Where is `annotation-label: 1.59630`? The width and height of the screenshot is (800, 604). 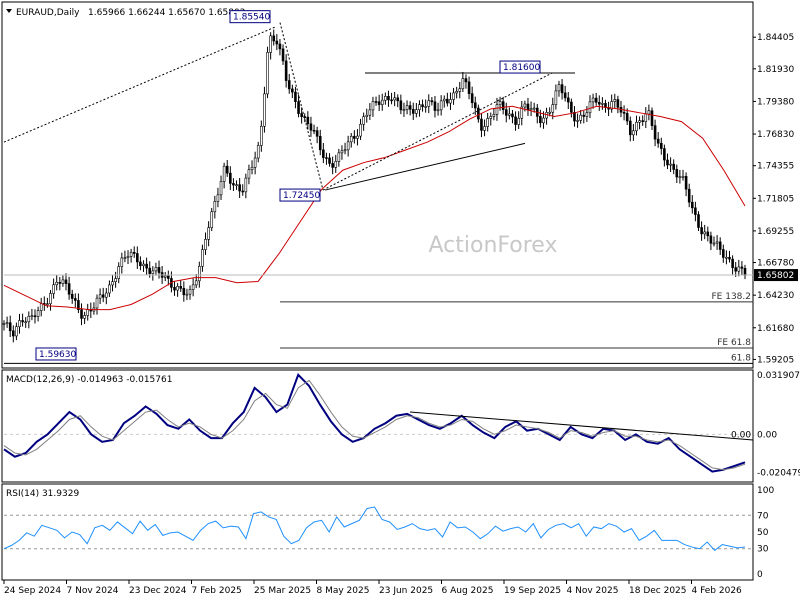
annotation-label: 1.59630 is located at coordinates (57, 355).